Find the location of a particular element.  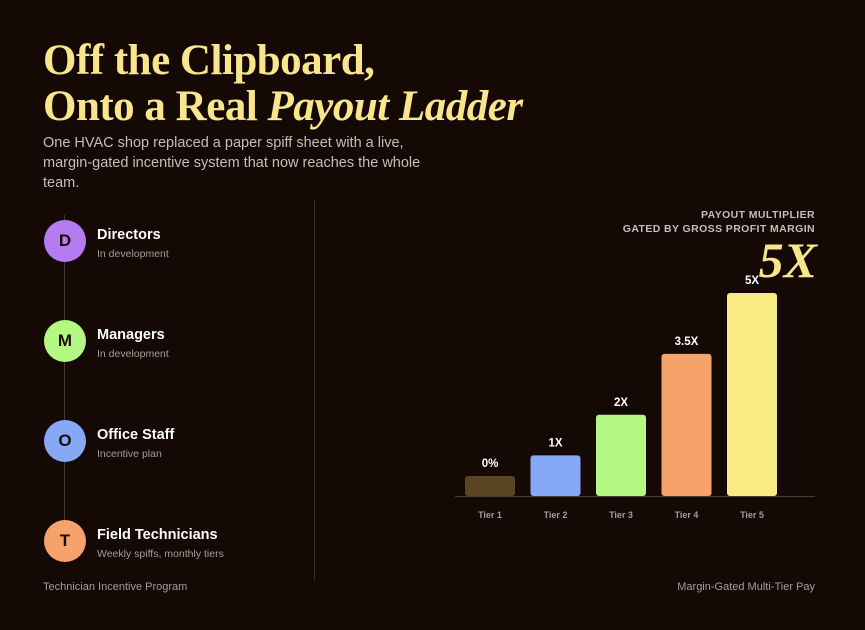

section-divider is located at coordinates (314, 390).